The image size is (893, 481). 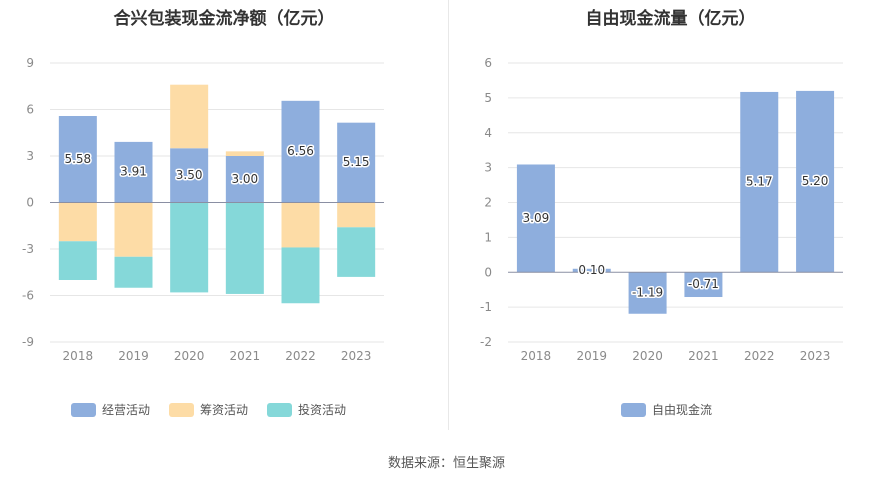 I want to click on left-chart-y-tick-label: -9, so click(x=28, y=342).